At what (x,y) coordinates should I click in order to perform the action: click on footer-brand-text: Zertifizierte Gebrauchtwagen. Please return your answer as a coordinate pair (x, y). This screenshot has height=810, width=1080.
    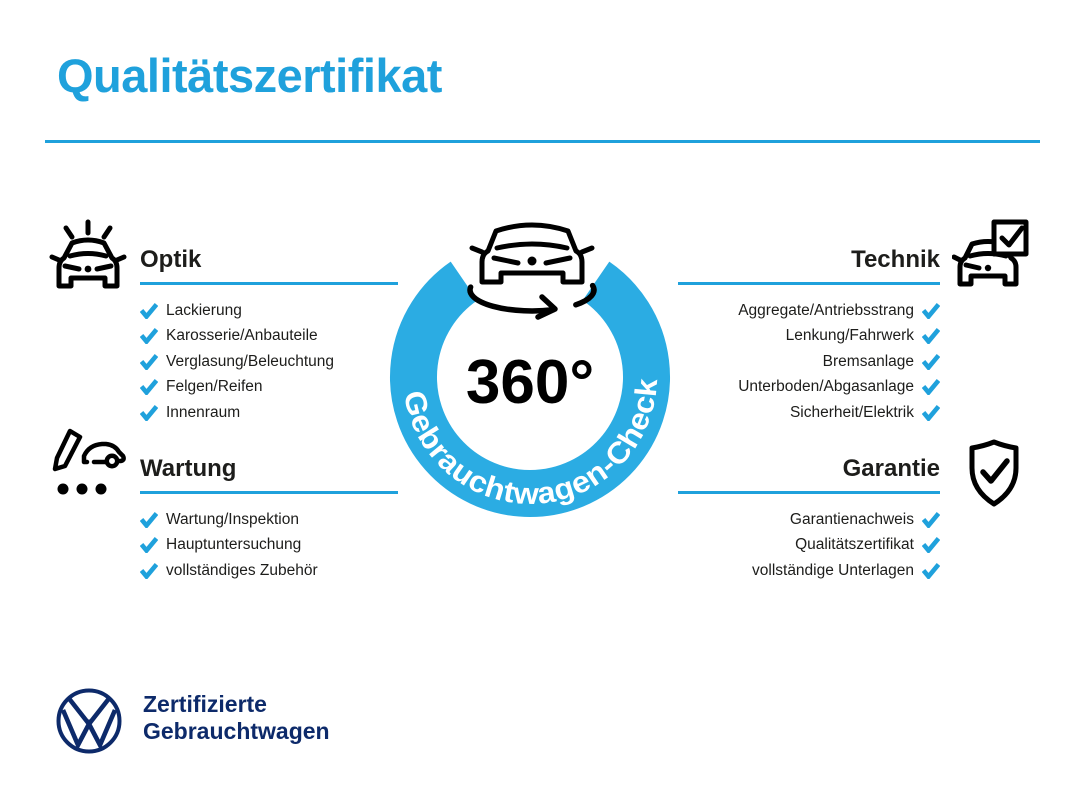
    Looking at the image, I should click on (236, 718).